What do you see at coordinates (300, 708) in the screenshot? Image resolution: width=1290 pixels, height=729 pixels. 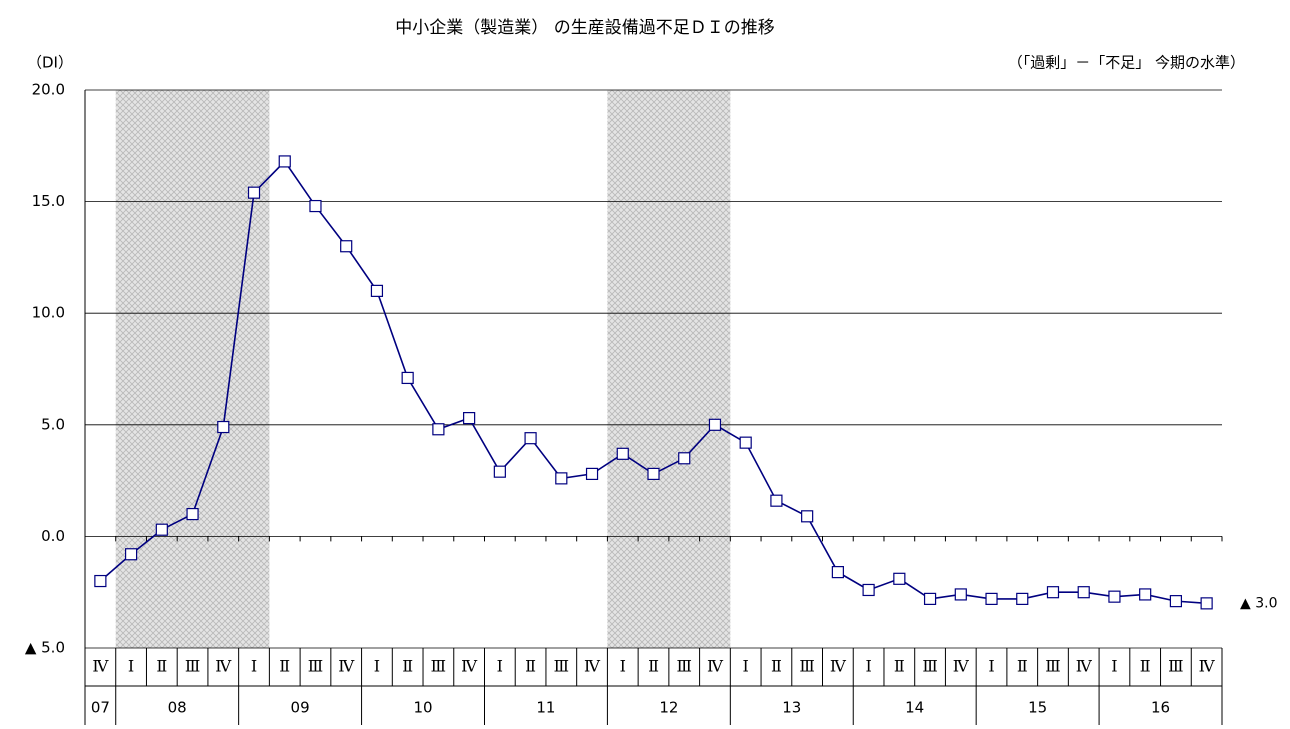 I see `year-label: 09` at bounding box center [300, 708].